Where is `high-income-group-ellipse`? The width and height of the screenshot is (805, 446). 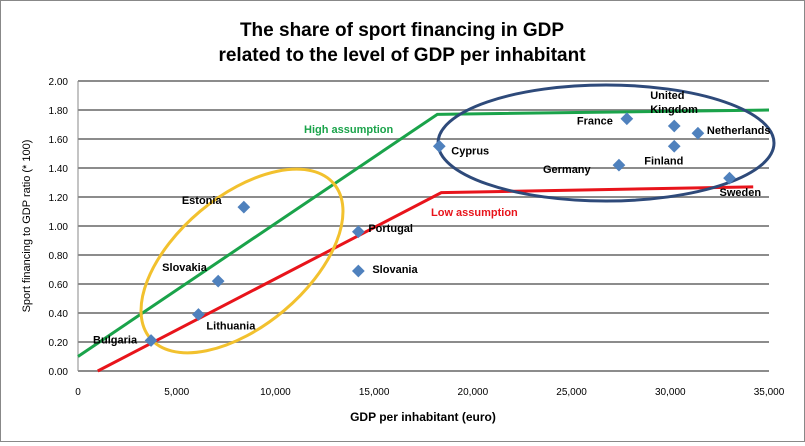
high-income-group-ellipse is located at coordinates (606, 143).